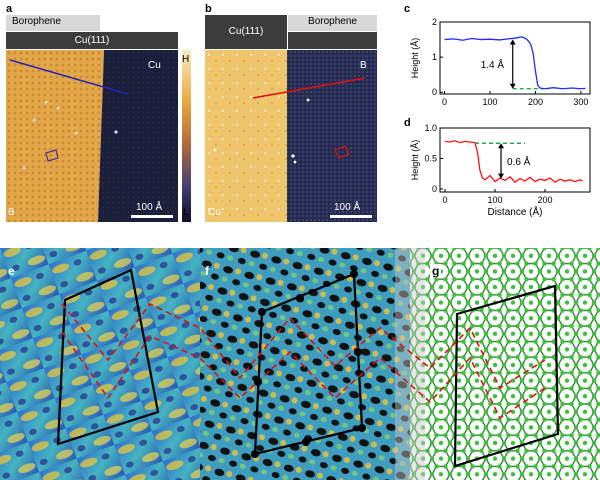  Describe the element at coordinates (347, 207) in the screenshot. I see `scale-label-b: 100 Å` at that location.